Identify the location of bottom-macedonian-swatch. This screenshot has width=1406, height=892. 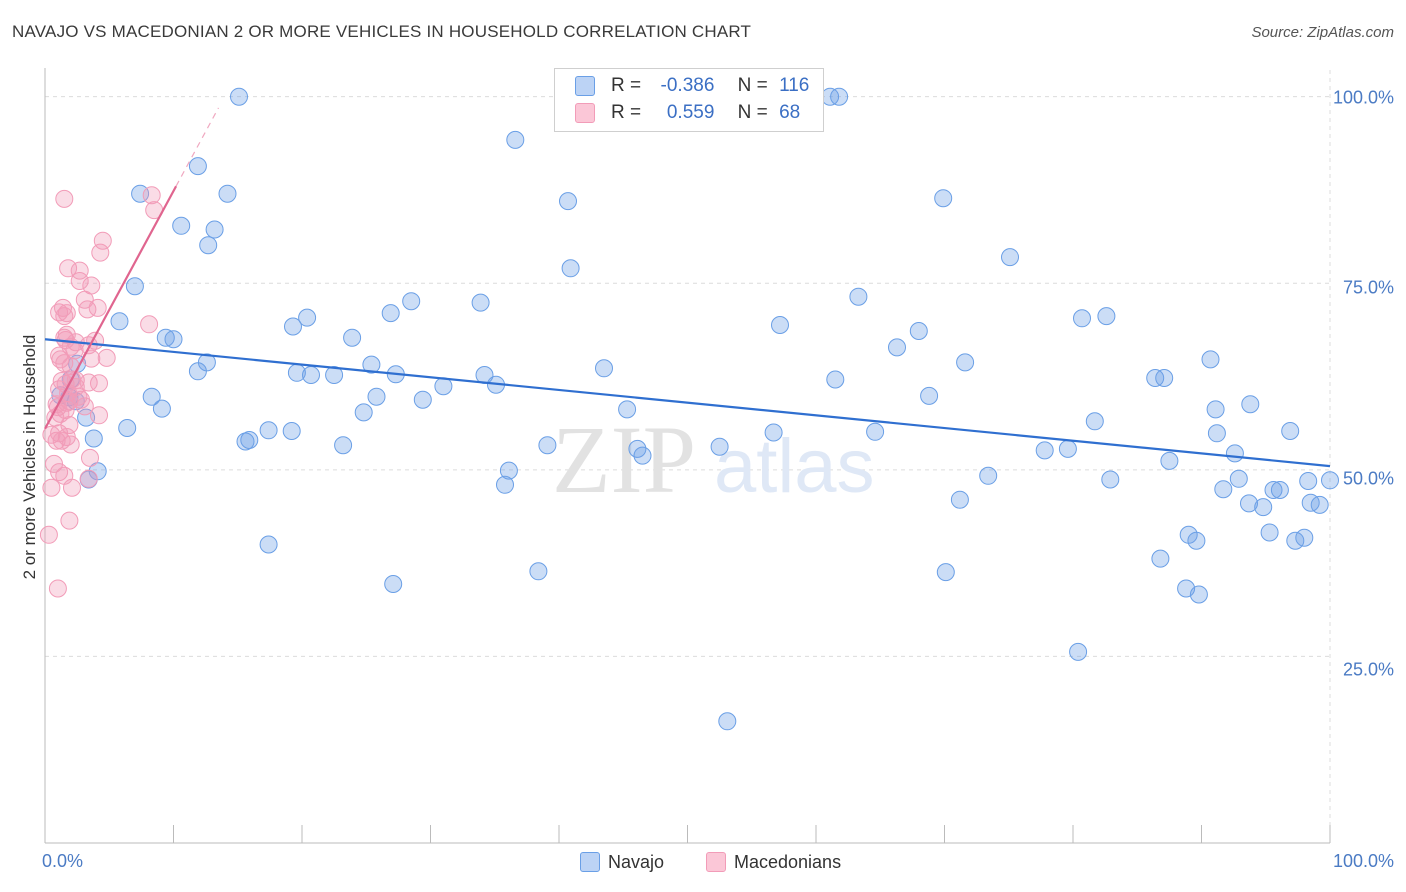
(716, 862).